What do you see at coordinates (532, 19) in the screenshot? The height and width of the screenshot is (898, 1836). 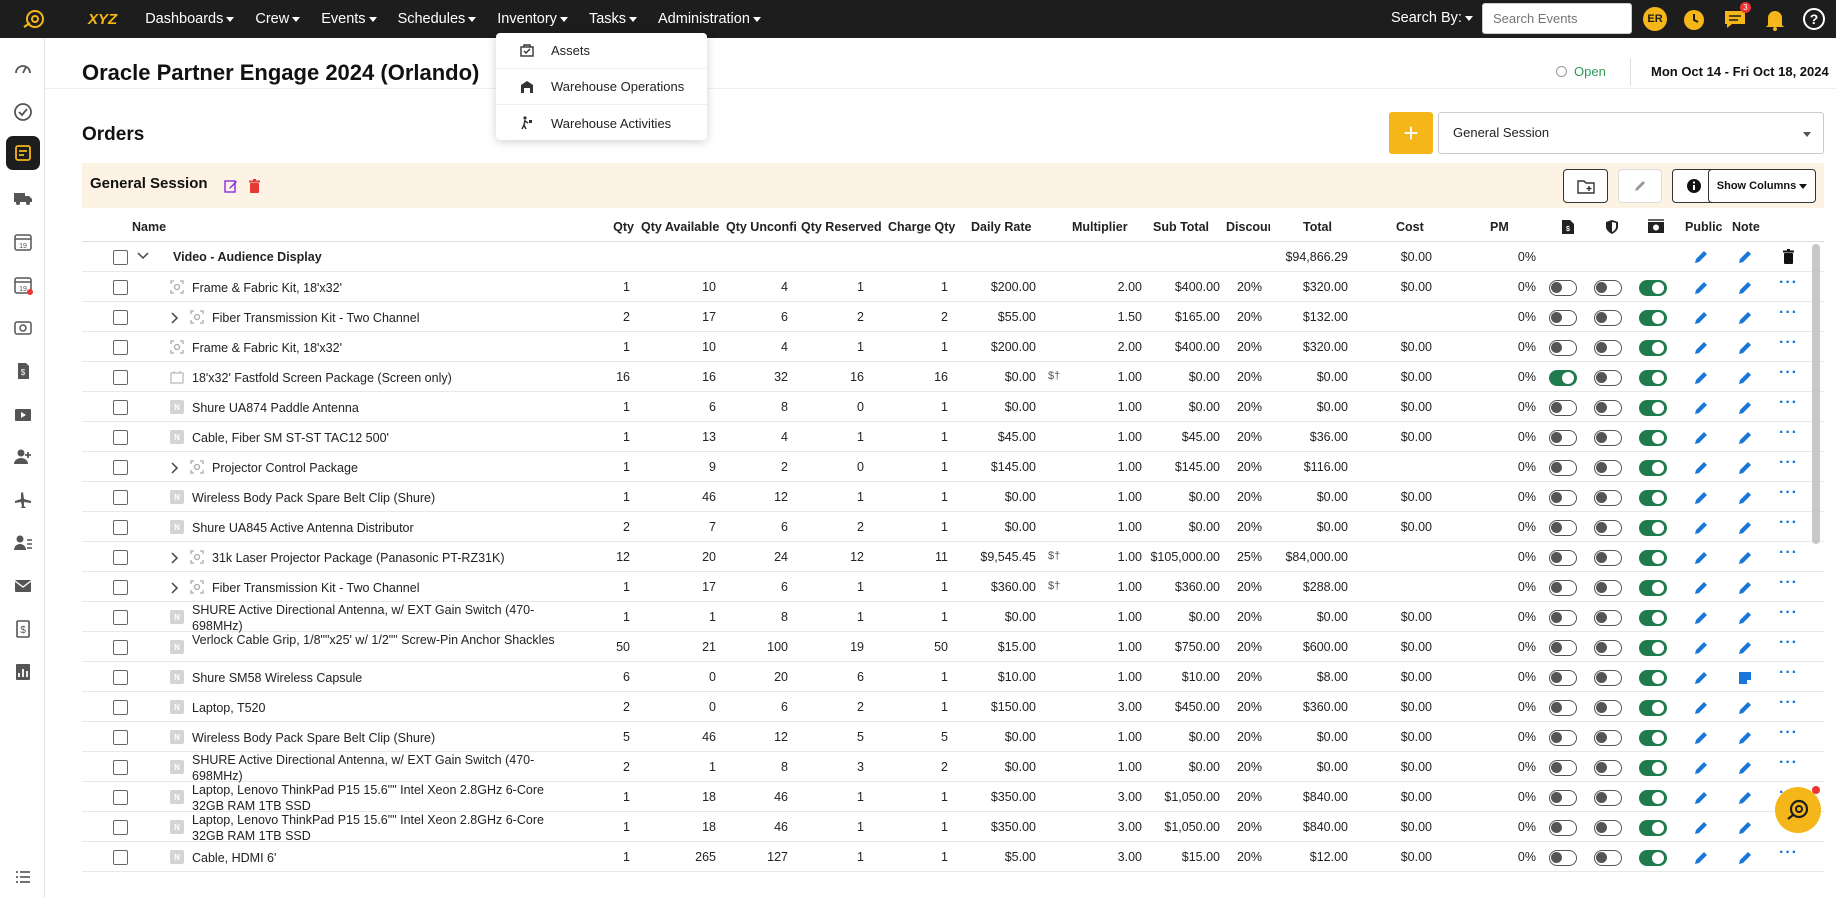 I see `nav-inventory: Inventory` at bounding box center [532, 19].